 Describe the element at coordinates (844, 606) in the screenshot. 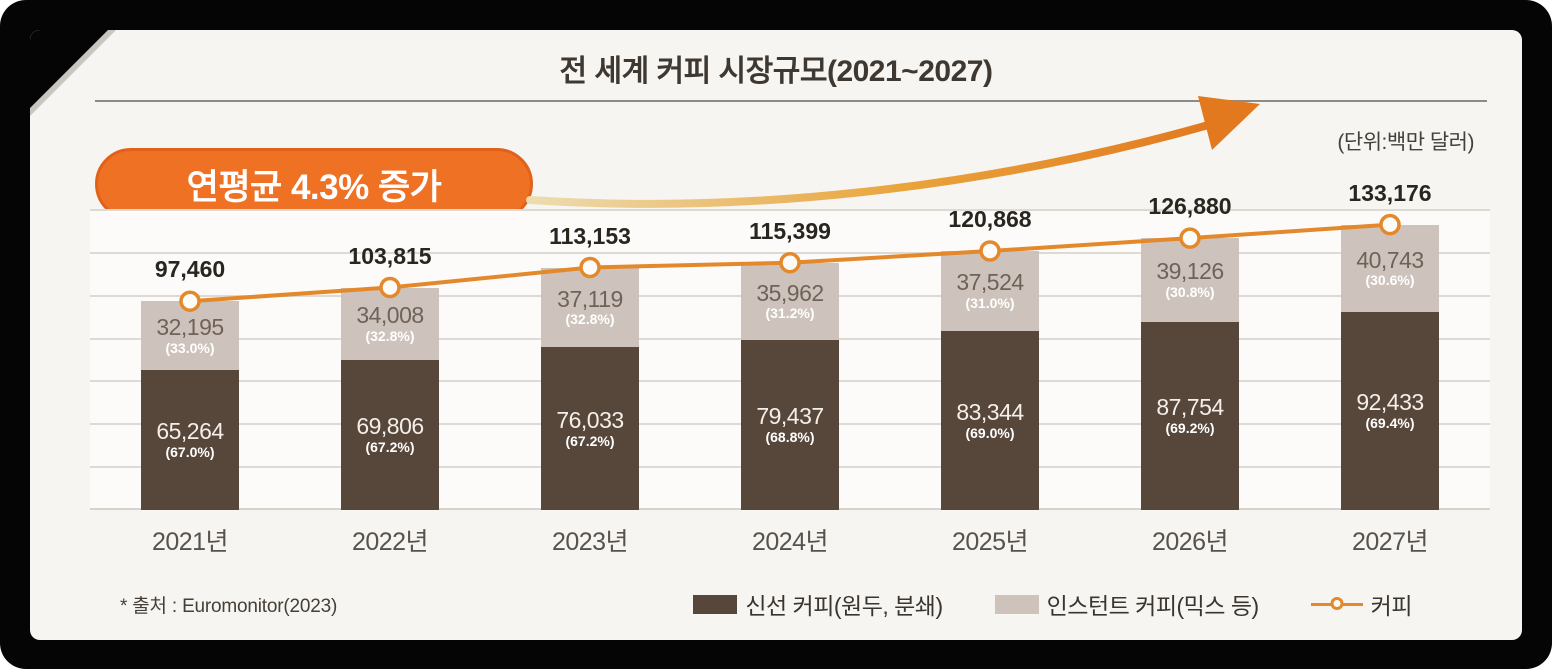

I see `legend-label: 신선 커피(원두, 분쇄)` at that location.